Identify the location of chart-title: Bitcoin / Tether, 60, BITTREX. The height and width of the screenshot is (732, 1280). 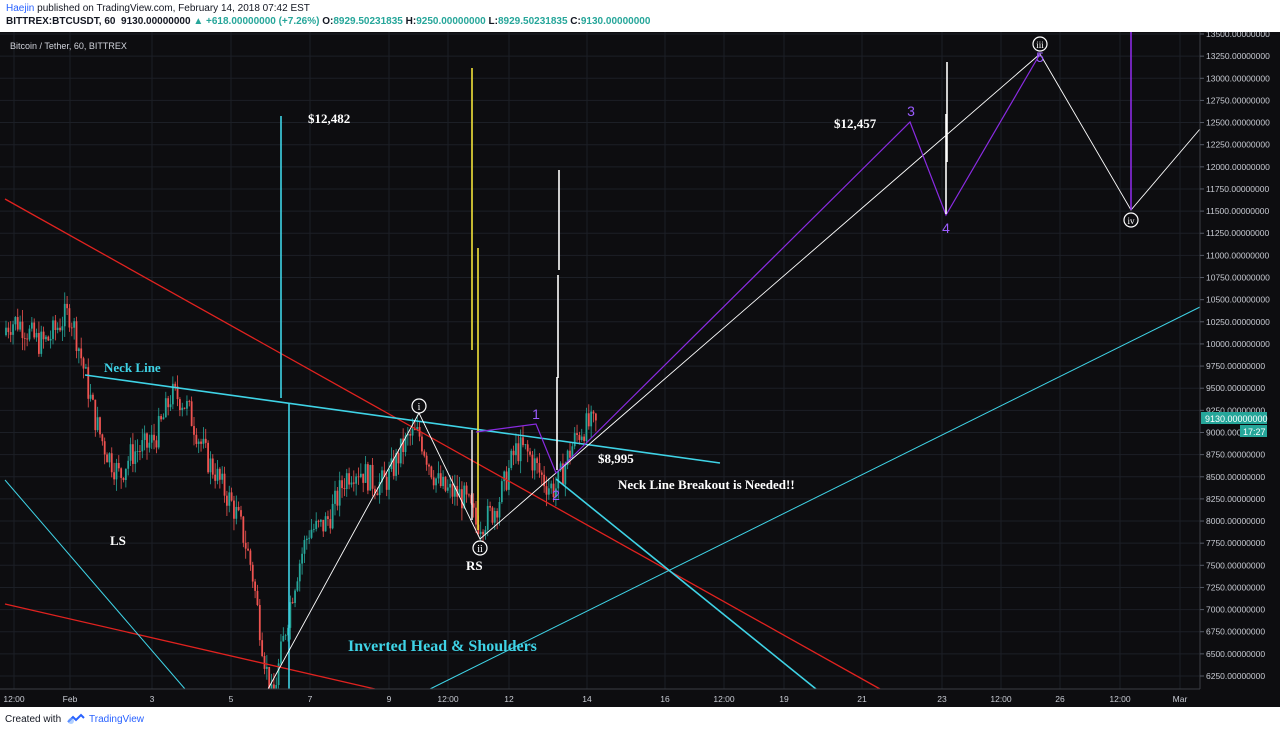
(68, 46).